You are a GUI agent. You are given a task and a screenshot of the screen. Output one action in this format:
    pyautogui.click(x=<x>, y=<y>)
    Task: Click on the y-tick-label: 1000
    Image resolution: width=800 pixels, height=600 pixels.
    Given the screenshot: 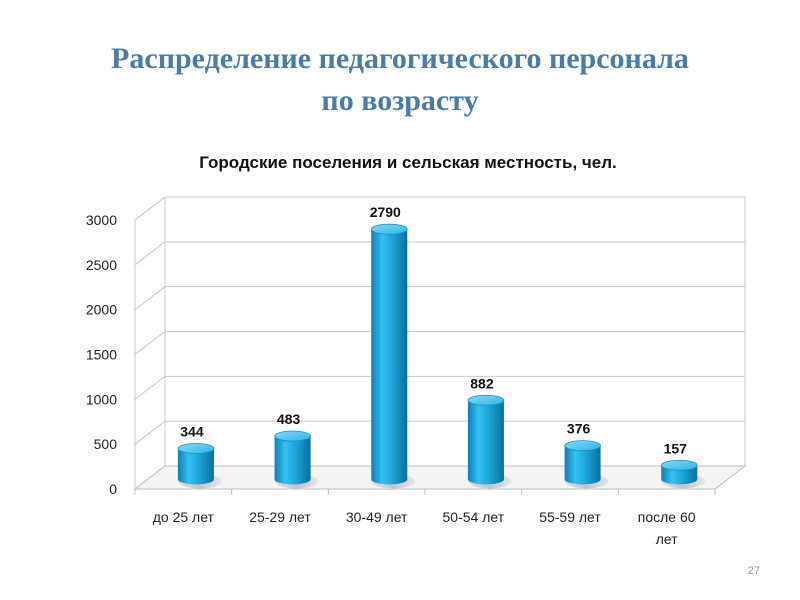 What is the action you would take?
    pyautogui.click(x=101, y=399)
    